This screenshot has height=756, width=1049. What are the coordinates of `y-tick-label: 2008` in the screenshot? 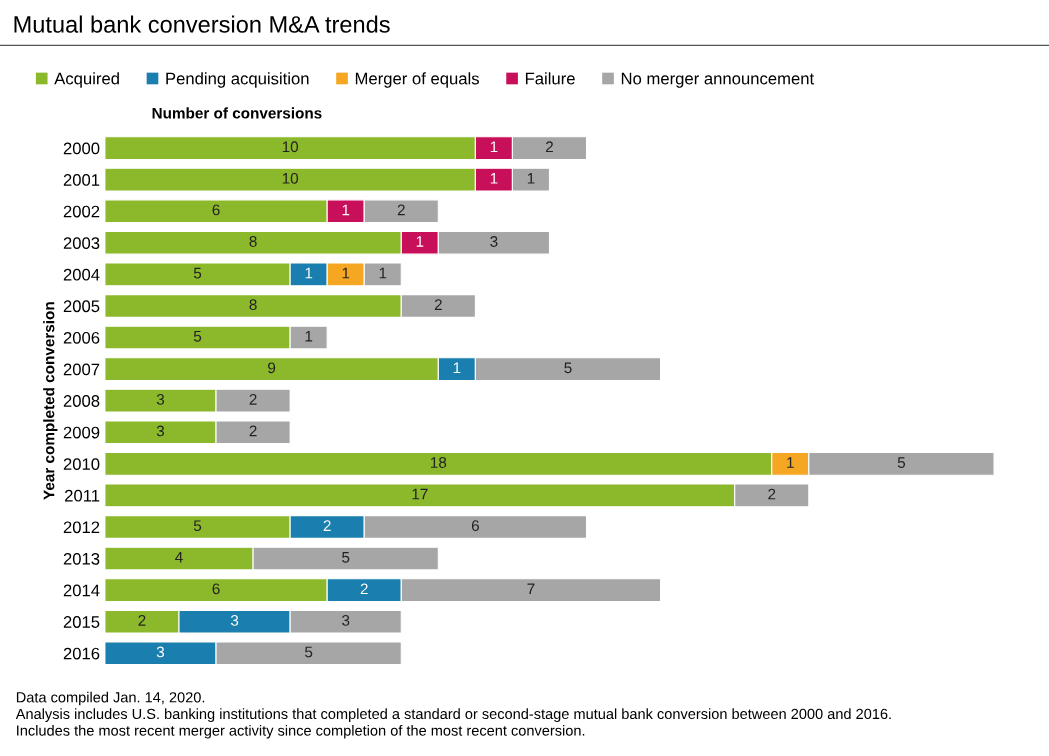 It's located at (81, 401).